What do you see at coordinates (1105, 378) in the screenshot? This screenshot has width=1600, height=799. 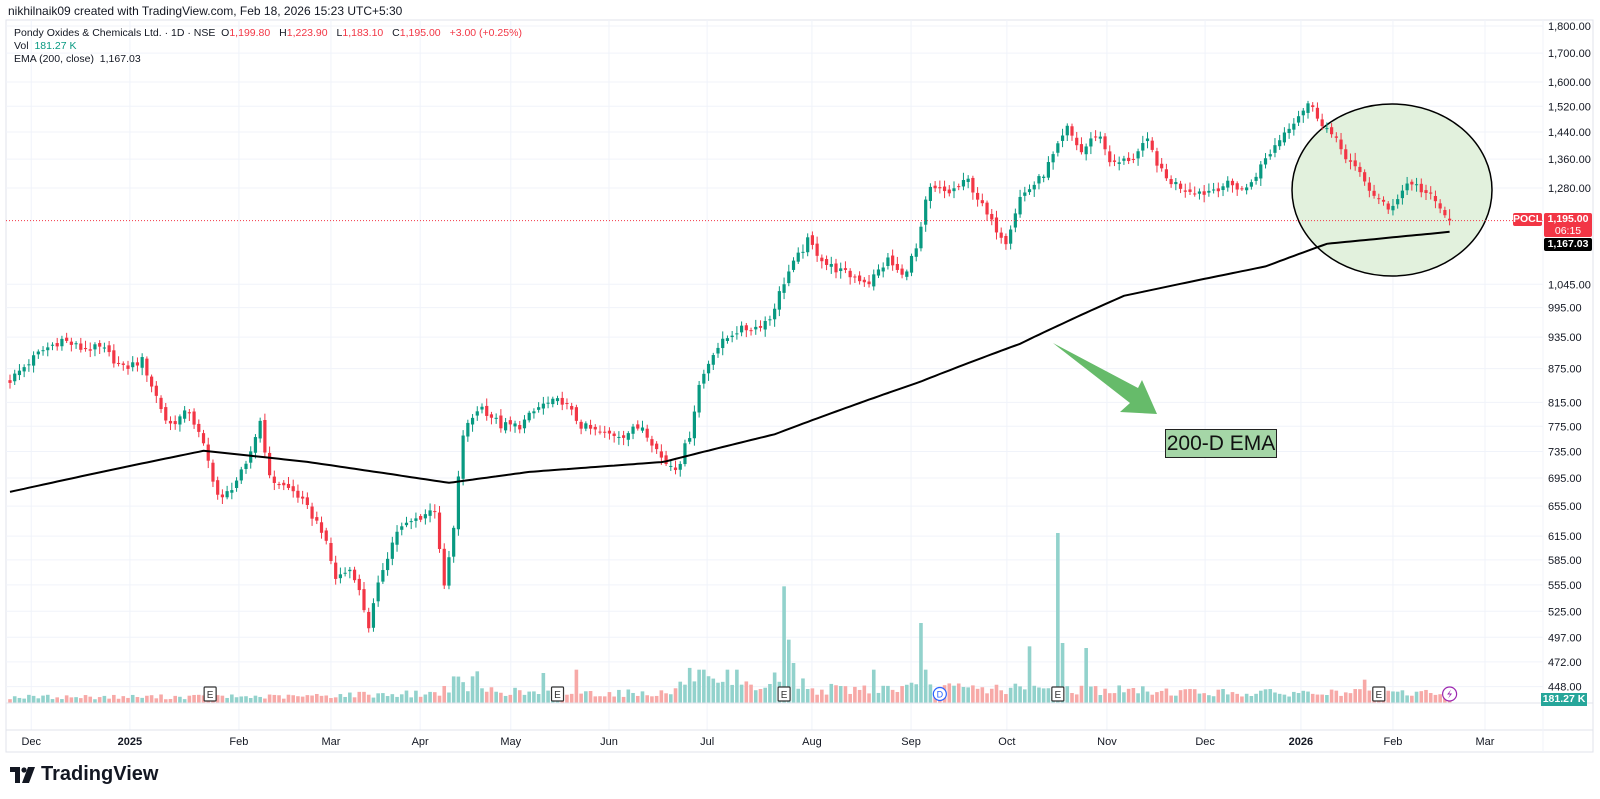 I see `arrow-icon` at bounding box center [1105, 378].